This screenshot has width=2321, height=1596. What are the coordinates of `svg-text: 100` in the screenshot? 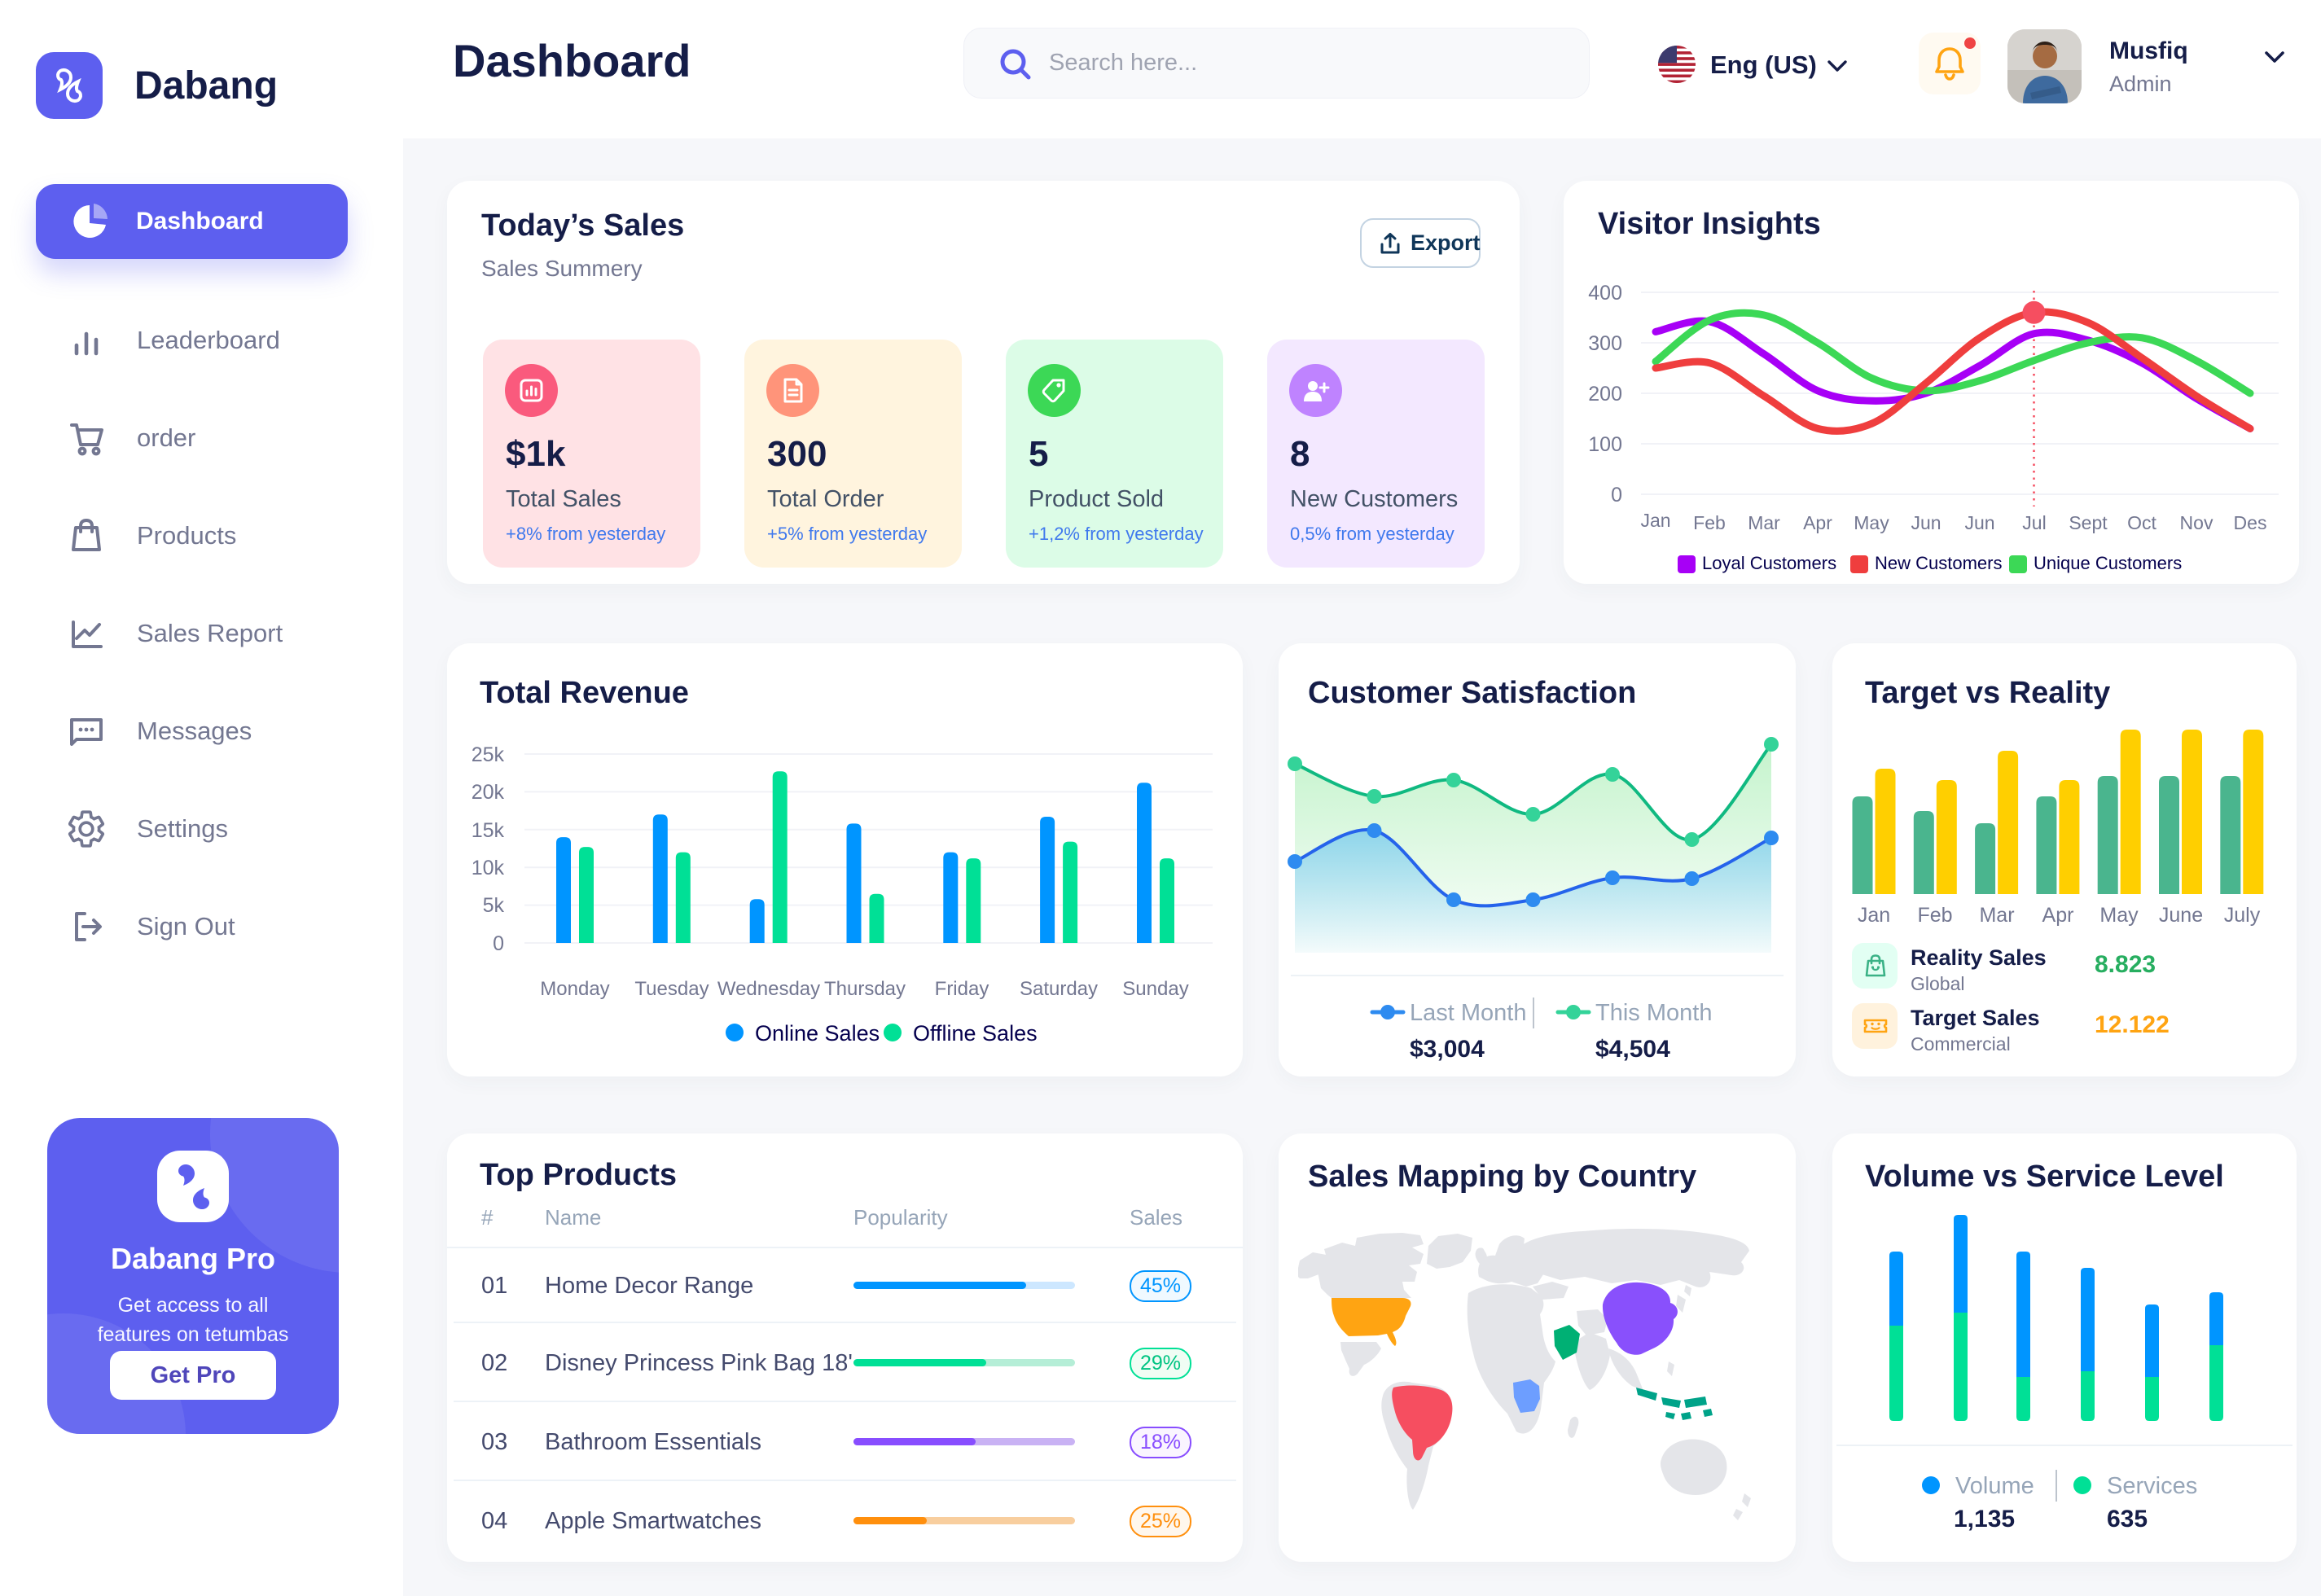 It's located at (1605, 444).